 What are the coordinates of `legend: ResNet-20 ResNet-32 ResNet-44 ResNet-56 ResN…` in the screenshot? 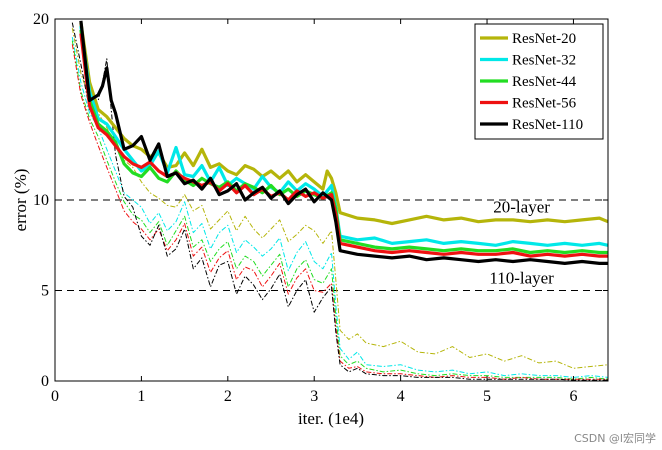 It's located at (539, 81).